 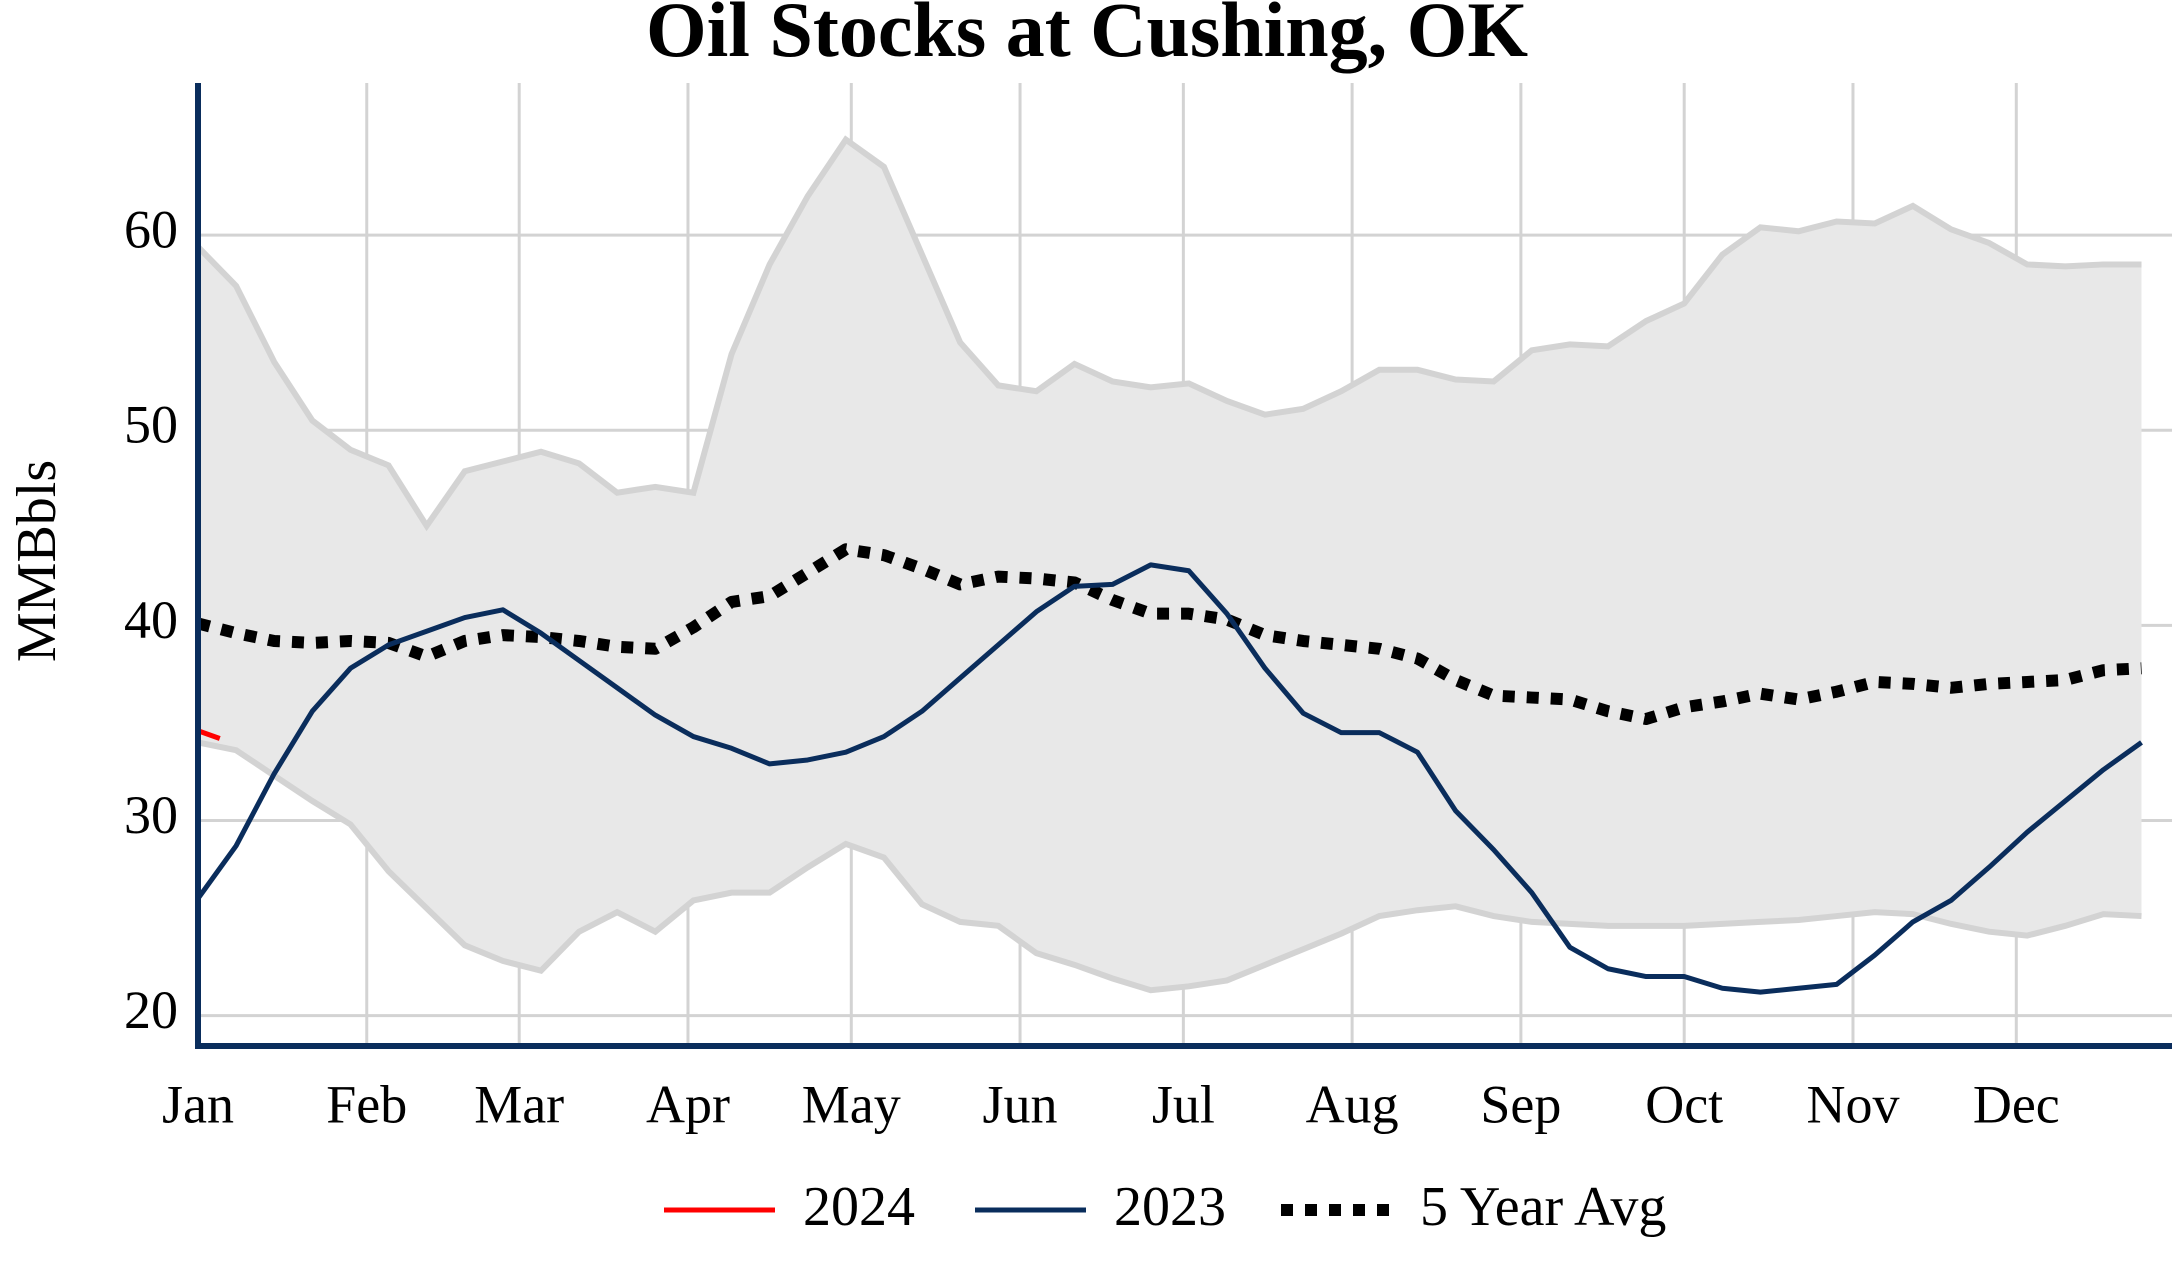 What do you see at coordinates (151, 620) in the screenshot?
I see `y-tick-label: 40` at bounding box center [151, 620].